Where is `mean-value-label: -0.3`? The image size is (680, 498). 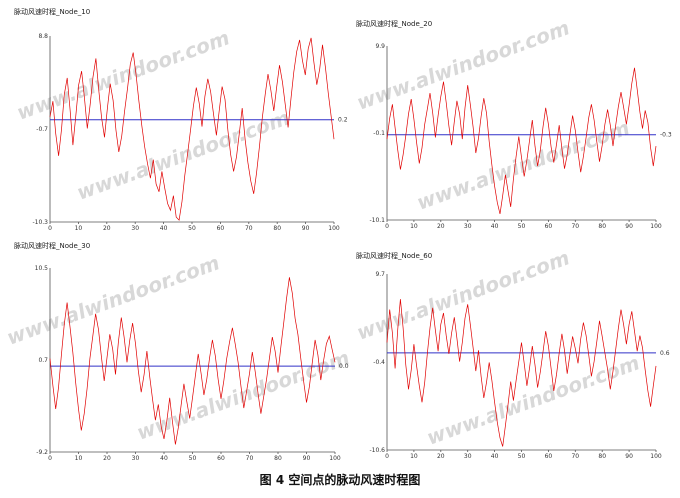 mean-value-label: -0.3 is located at coordinates (666, 135).